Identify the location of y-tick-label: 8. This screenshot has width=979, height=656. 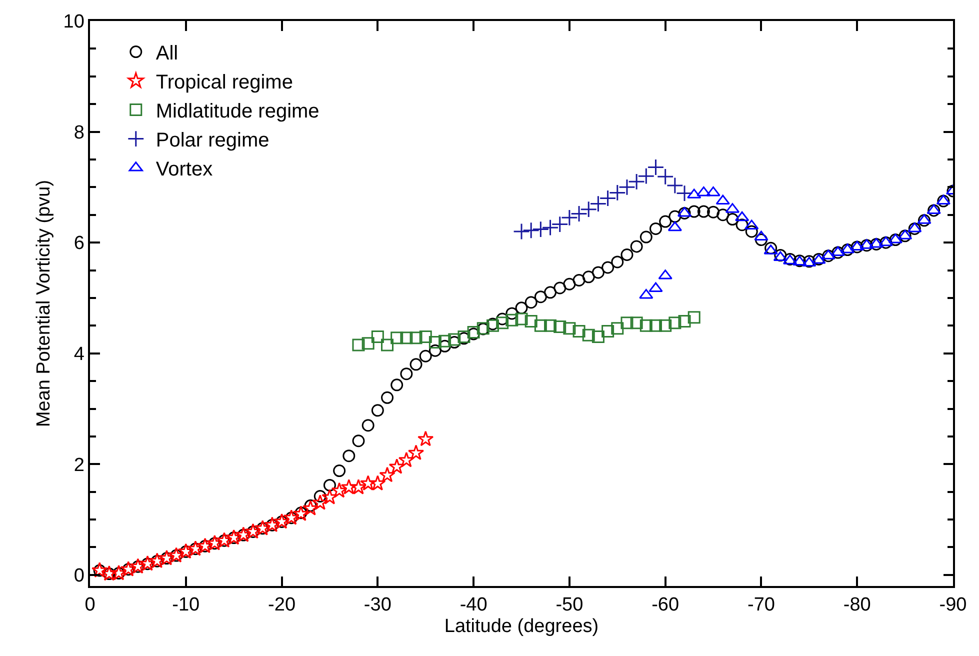
(79, 133).